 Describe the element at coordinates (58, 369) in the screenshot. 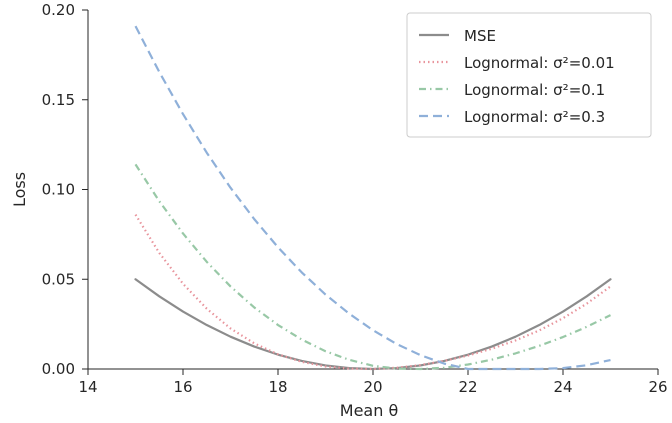

I see `y-tick-label: 0.00` at that location.